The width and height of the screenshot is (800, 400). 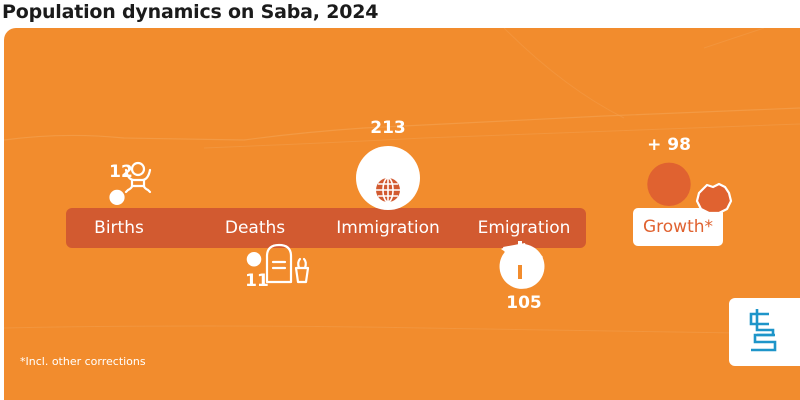 I want to click on value-label-immigration: 213, so click(x=388, y=128).